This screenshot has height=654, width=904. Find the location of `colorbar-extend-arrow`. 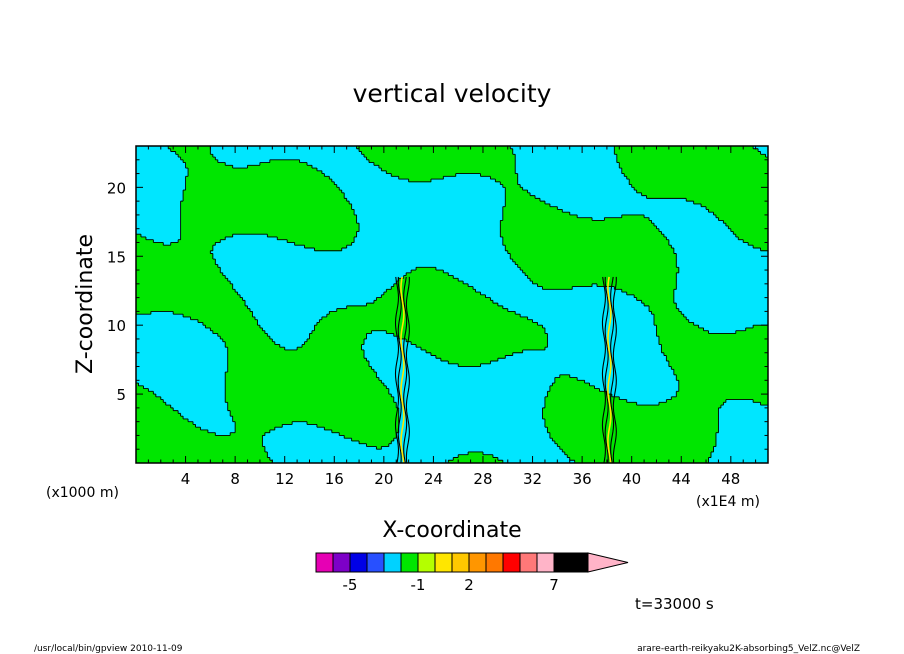

colorbar-extend-arrow is located at coordinates (608, 562).